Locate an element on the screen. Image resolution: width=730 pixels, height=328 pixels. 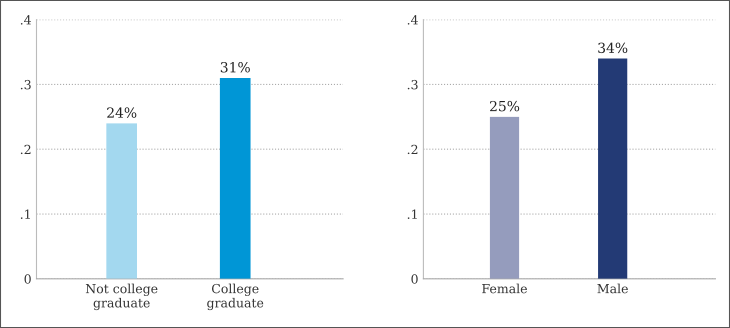
x-tick-label: Male is located at coordinates (612, 289).